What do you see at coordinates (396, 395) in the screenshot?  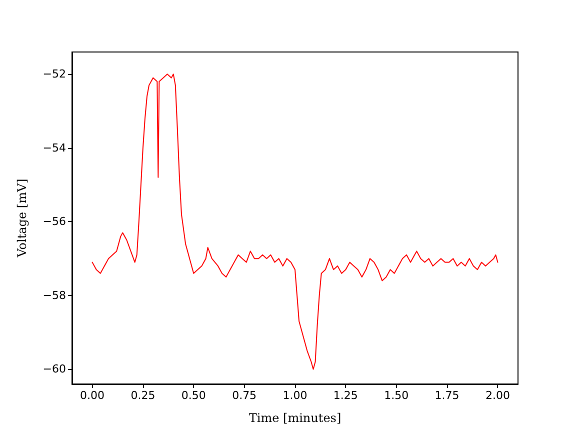 I see `x-tick-label: 1.50` at bounding box center [396, 395].